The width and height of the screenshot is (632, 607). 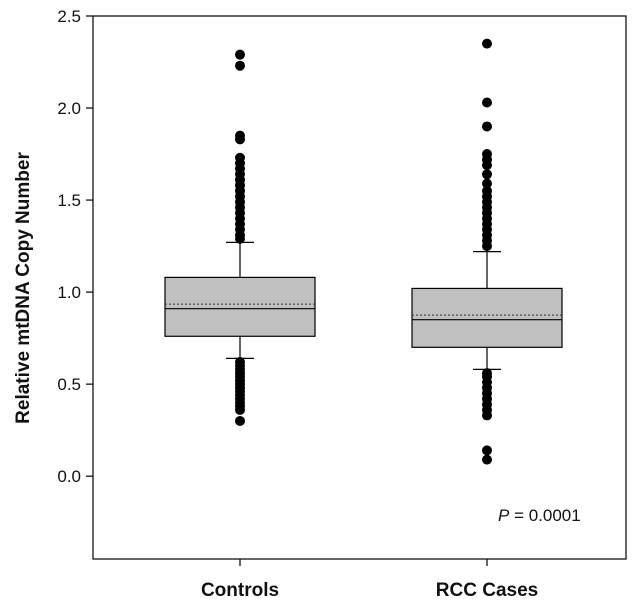 I want to click on p-value-text: = 0.0001, so click(x=544, y=515).